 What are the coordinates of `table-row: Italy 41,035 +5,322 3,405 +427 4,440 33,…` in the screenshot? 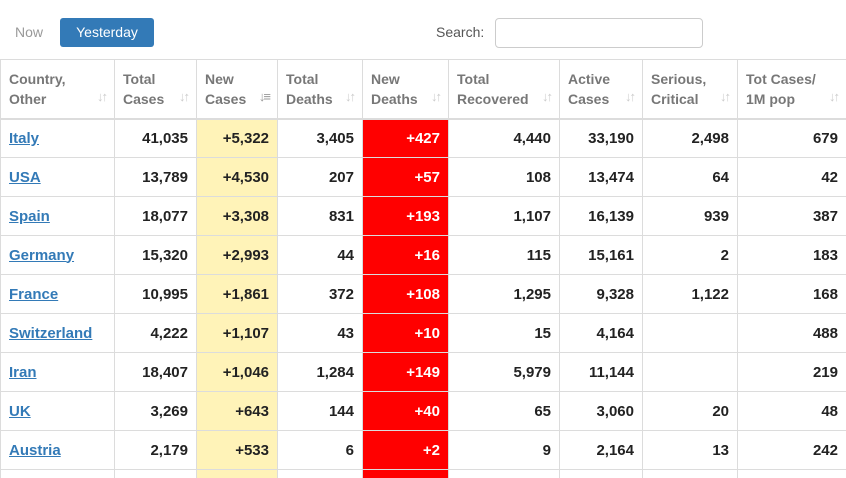 It's located at (423, 138).